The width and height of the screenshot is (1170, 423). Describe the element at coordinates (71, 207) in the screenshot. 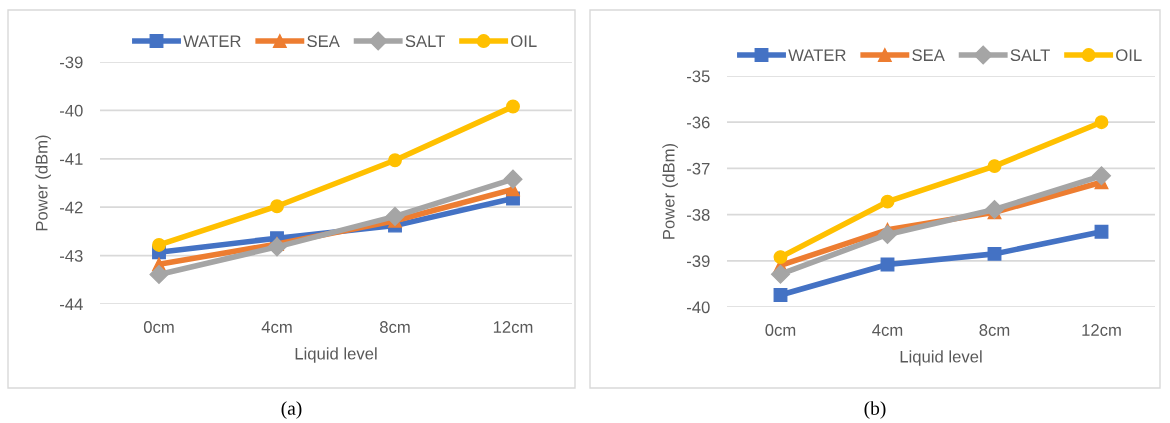

I see `y-tick-label: -42` at that location.